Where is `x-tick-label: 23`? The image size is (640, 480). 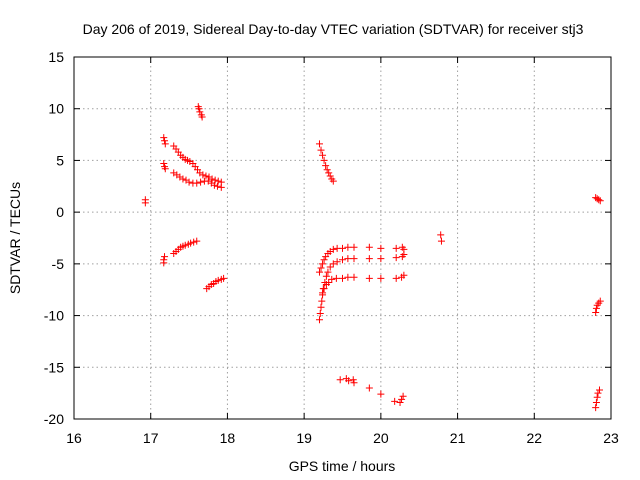
x-tick-label: 23 is located at coordinates (611, 438).